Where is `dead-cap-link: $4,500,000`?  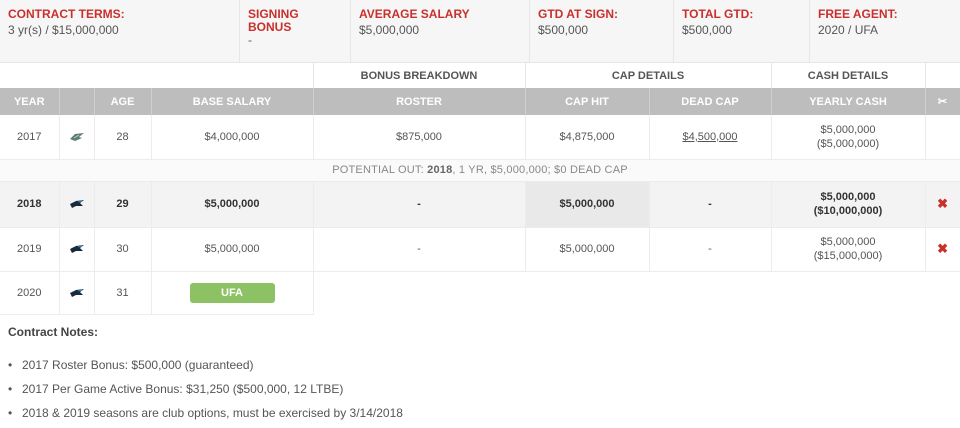
dead-cap-link: $4,500,000 is located at coordinates (710, 136).